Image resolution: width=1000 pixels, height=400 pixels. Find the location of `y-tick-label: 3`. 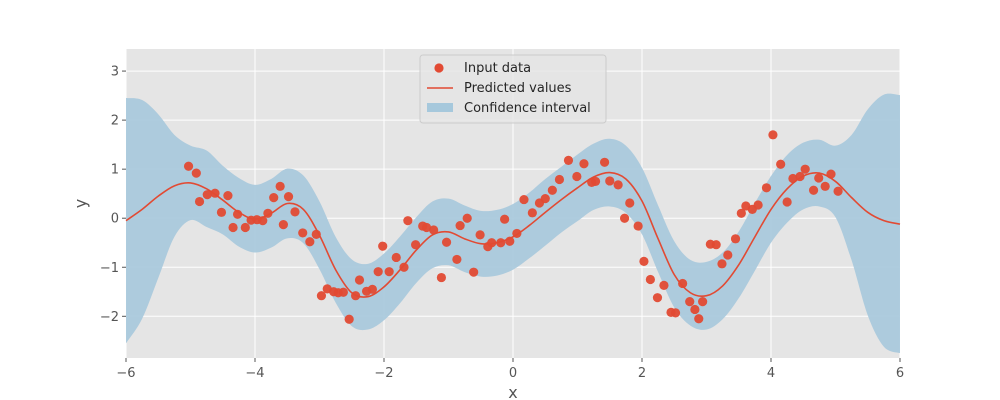

y-tick-label: 3 is located at coordinates (115, 72).